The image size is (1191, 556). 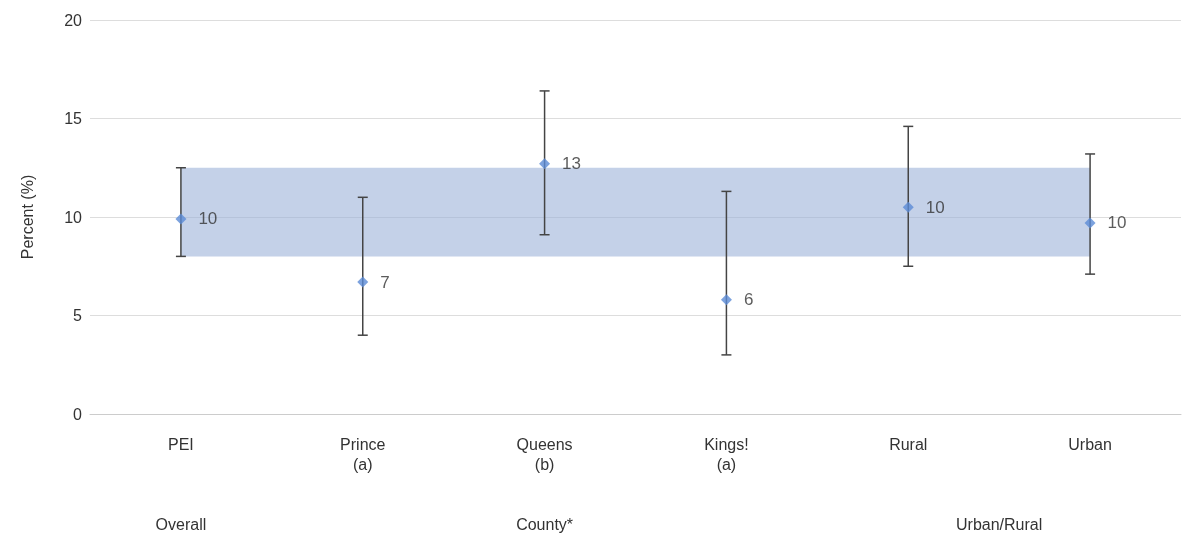 What do you see at coordinates (1090, 444) in the screenshot?
I see `x-tick-label: Urban` at bounding box center [1090, 444].